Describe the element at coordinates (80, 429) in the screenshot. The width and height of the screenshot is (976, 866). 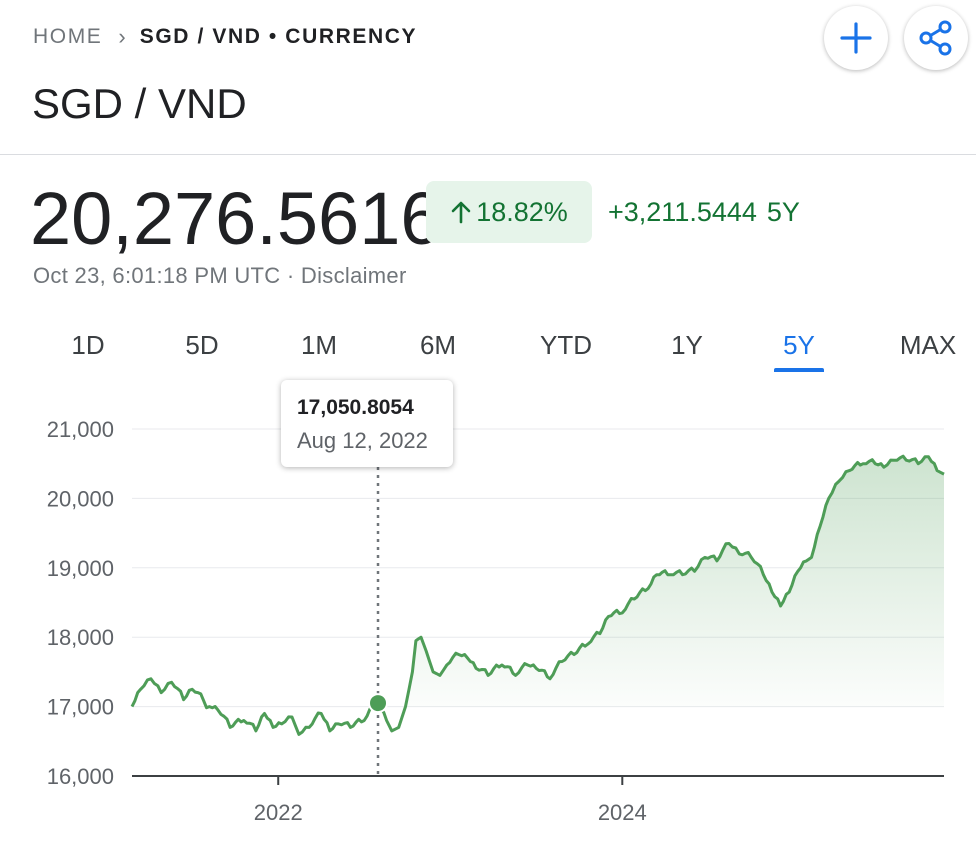
I see `y-tick-label: 21,000` at that location.